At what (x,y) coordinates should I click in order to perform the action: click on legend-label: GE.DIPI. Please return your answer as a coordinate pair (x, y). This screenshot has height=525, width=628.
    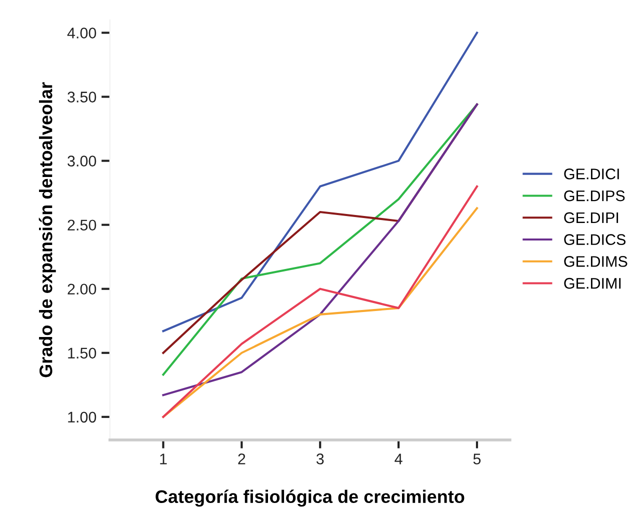
    Looking at the image, I should click on (591, 218).